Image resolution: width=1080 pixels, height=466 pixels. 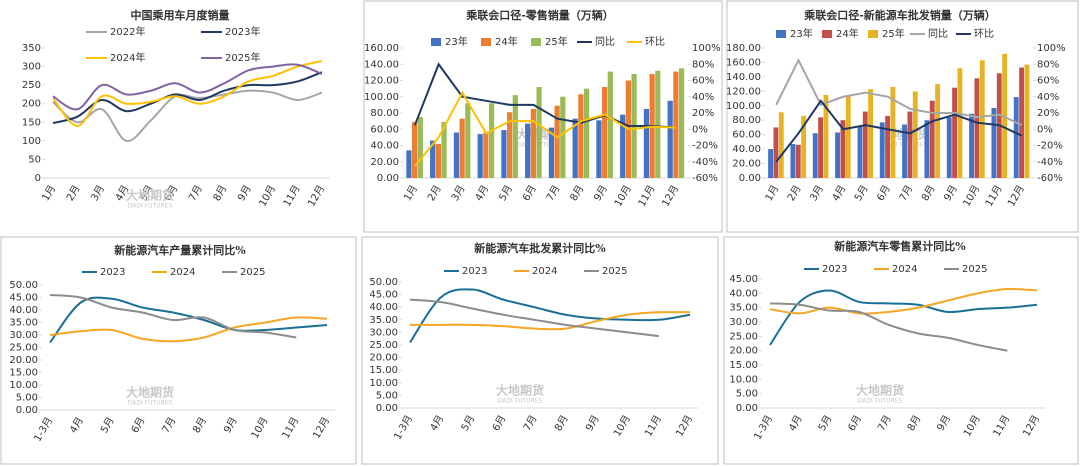 What do you see at coordinates (383, 332) in the screenshot?
I see `y-tick-label: 30.00` at bounding box center [383, 332].